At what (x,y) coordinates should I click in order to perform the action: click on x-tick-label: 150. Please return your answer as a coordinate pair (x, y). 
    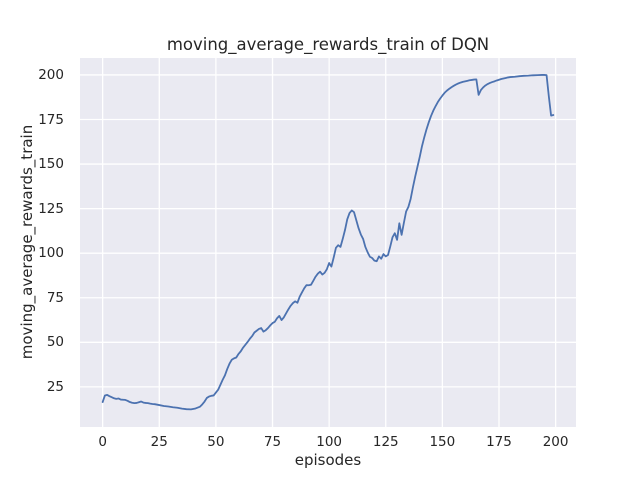
    Looking at the image, I should click on (442, 442).